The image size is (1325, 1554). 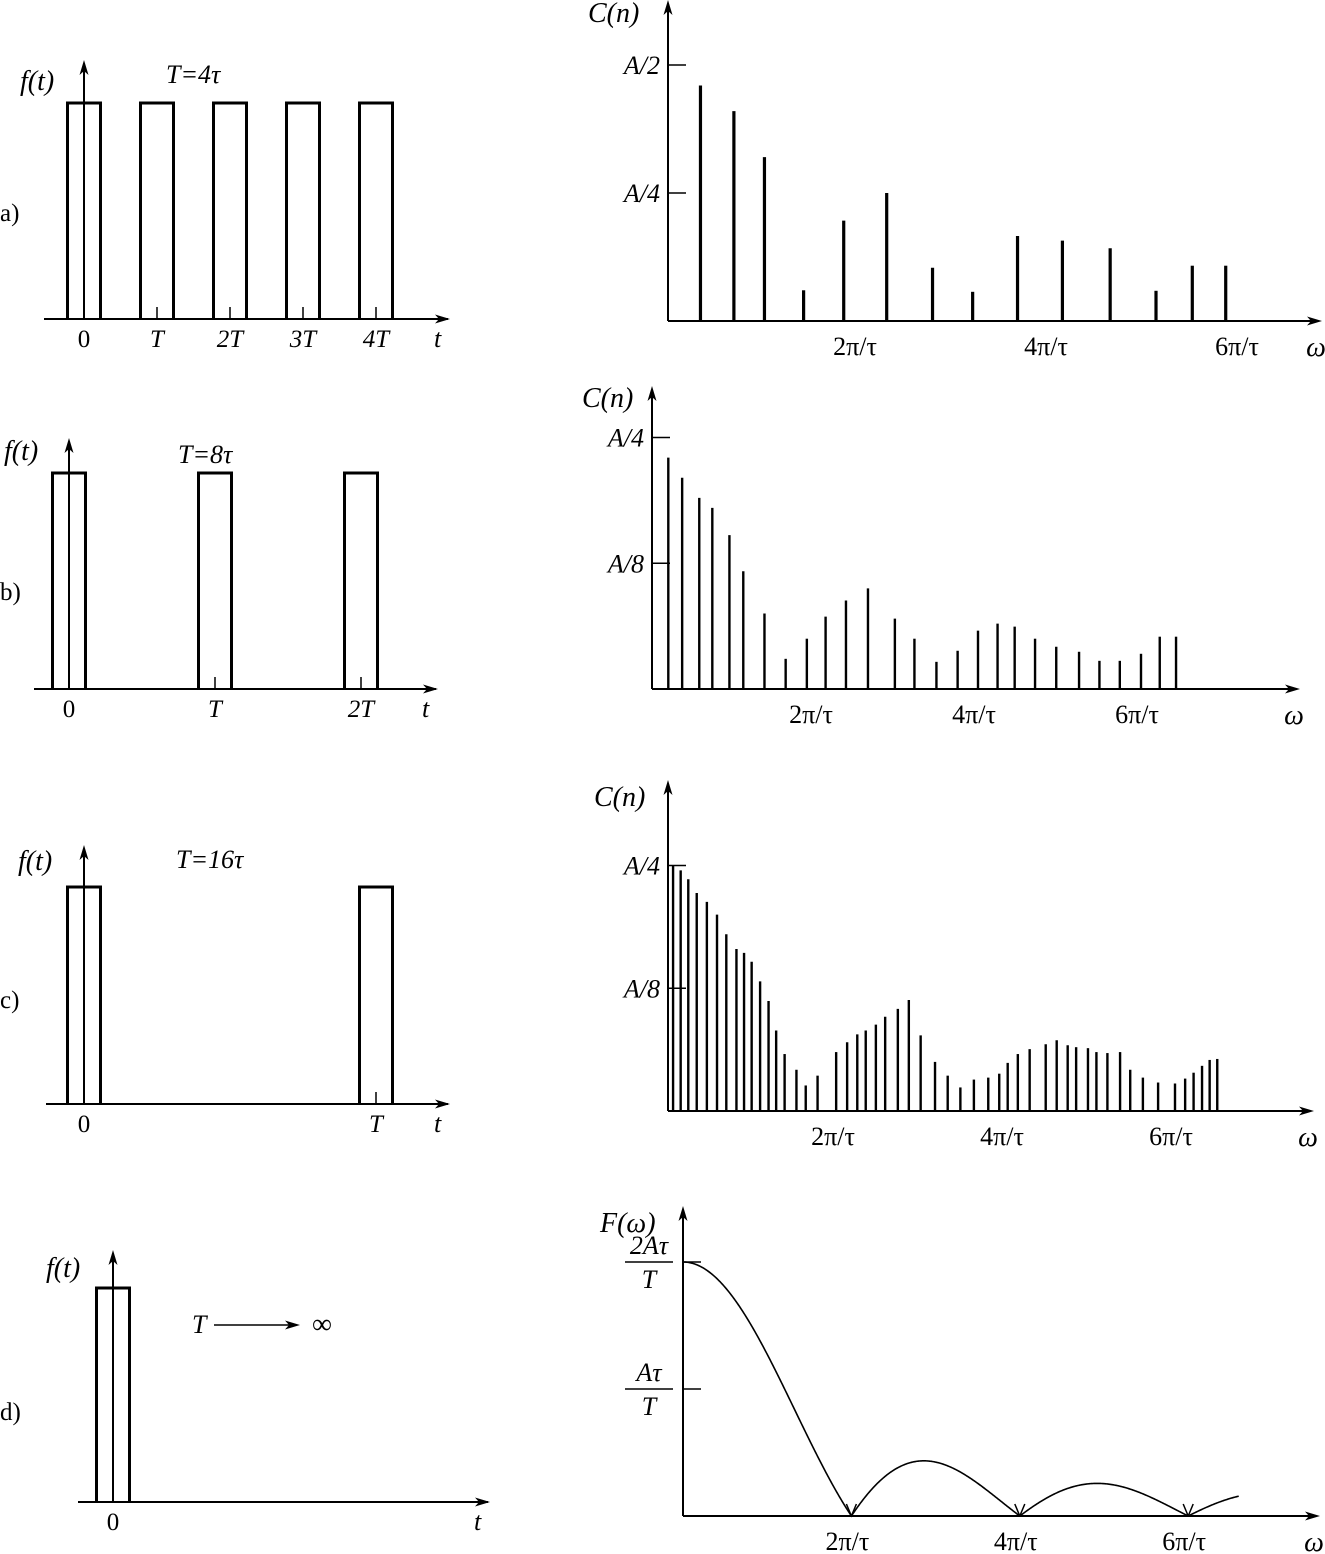 I want to click on limit-arrow-head, so click(x=292, y=1325).